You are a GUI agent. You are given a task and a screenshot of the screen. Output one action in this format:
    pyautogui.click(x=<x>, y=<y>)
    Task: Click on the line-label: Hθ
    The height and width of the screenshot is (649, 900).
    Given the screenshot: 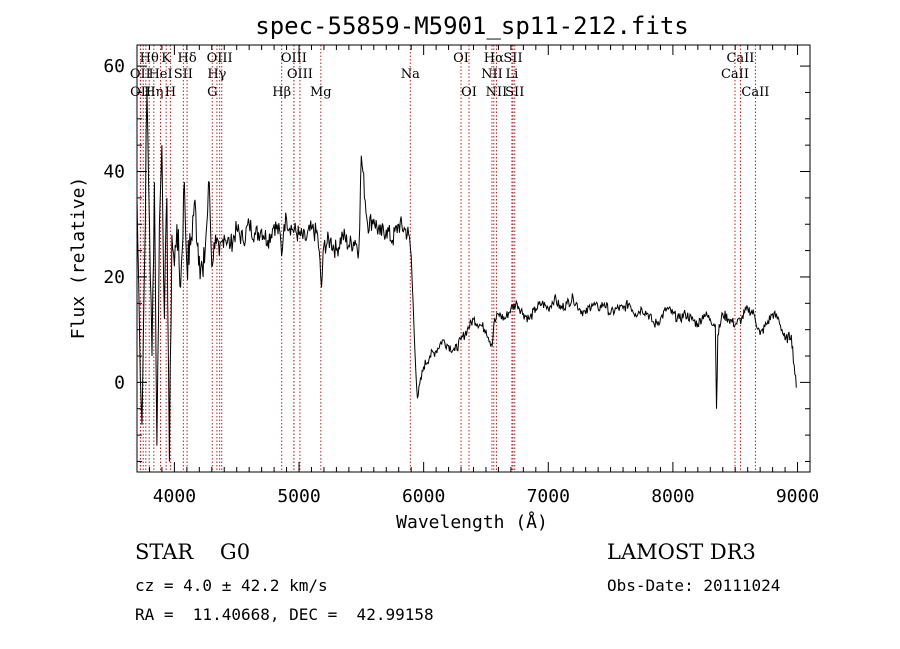 What is the action you would take?
    pyautogui.click(x=149, y=58)
    